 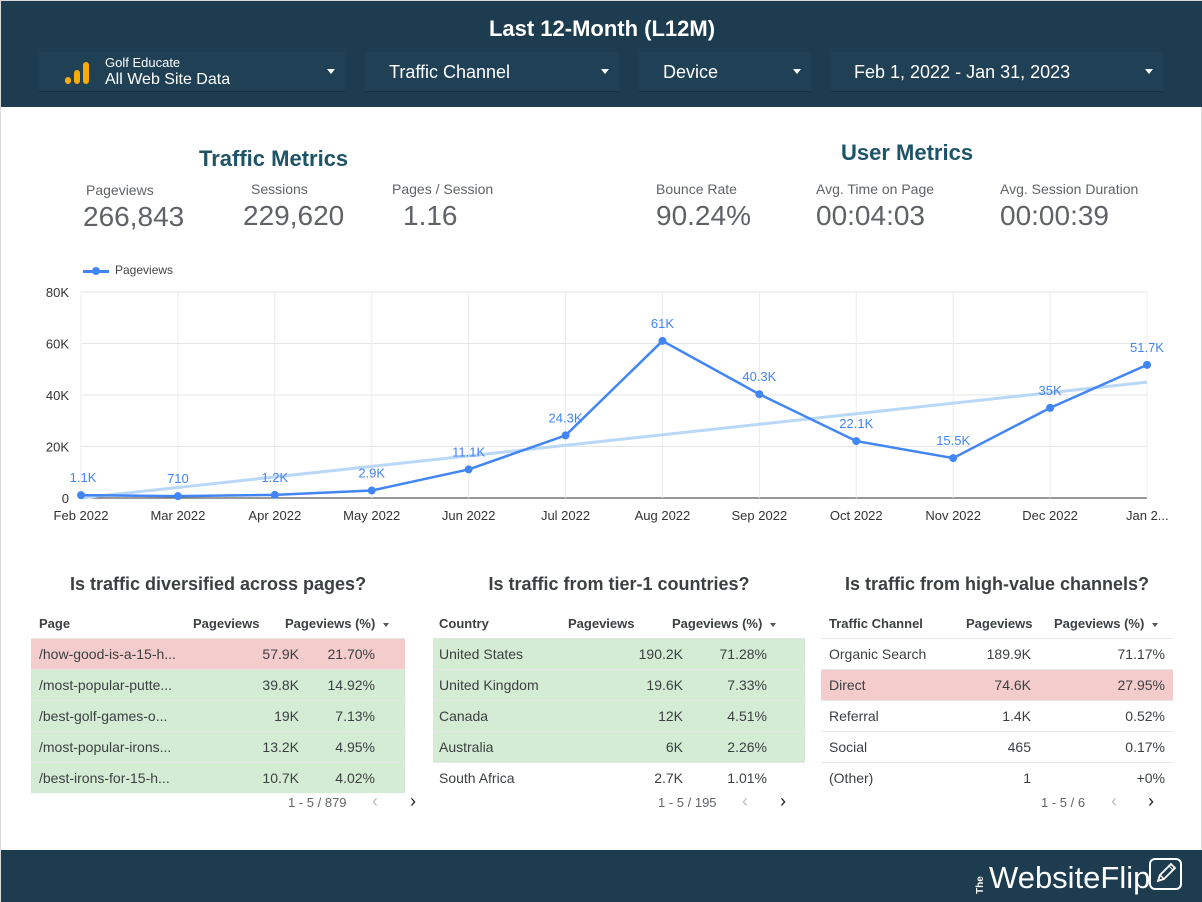 I want to click on pageviews-cell: 2.7K, so click(x=668, y=778).